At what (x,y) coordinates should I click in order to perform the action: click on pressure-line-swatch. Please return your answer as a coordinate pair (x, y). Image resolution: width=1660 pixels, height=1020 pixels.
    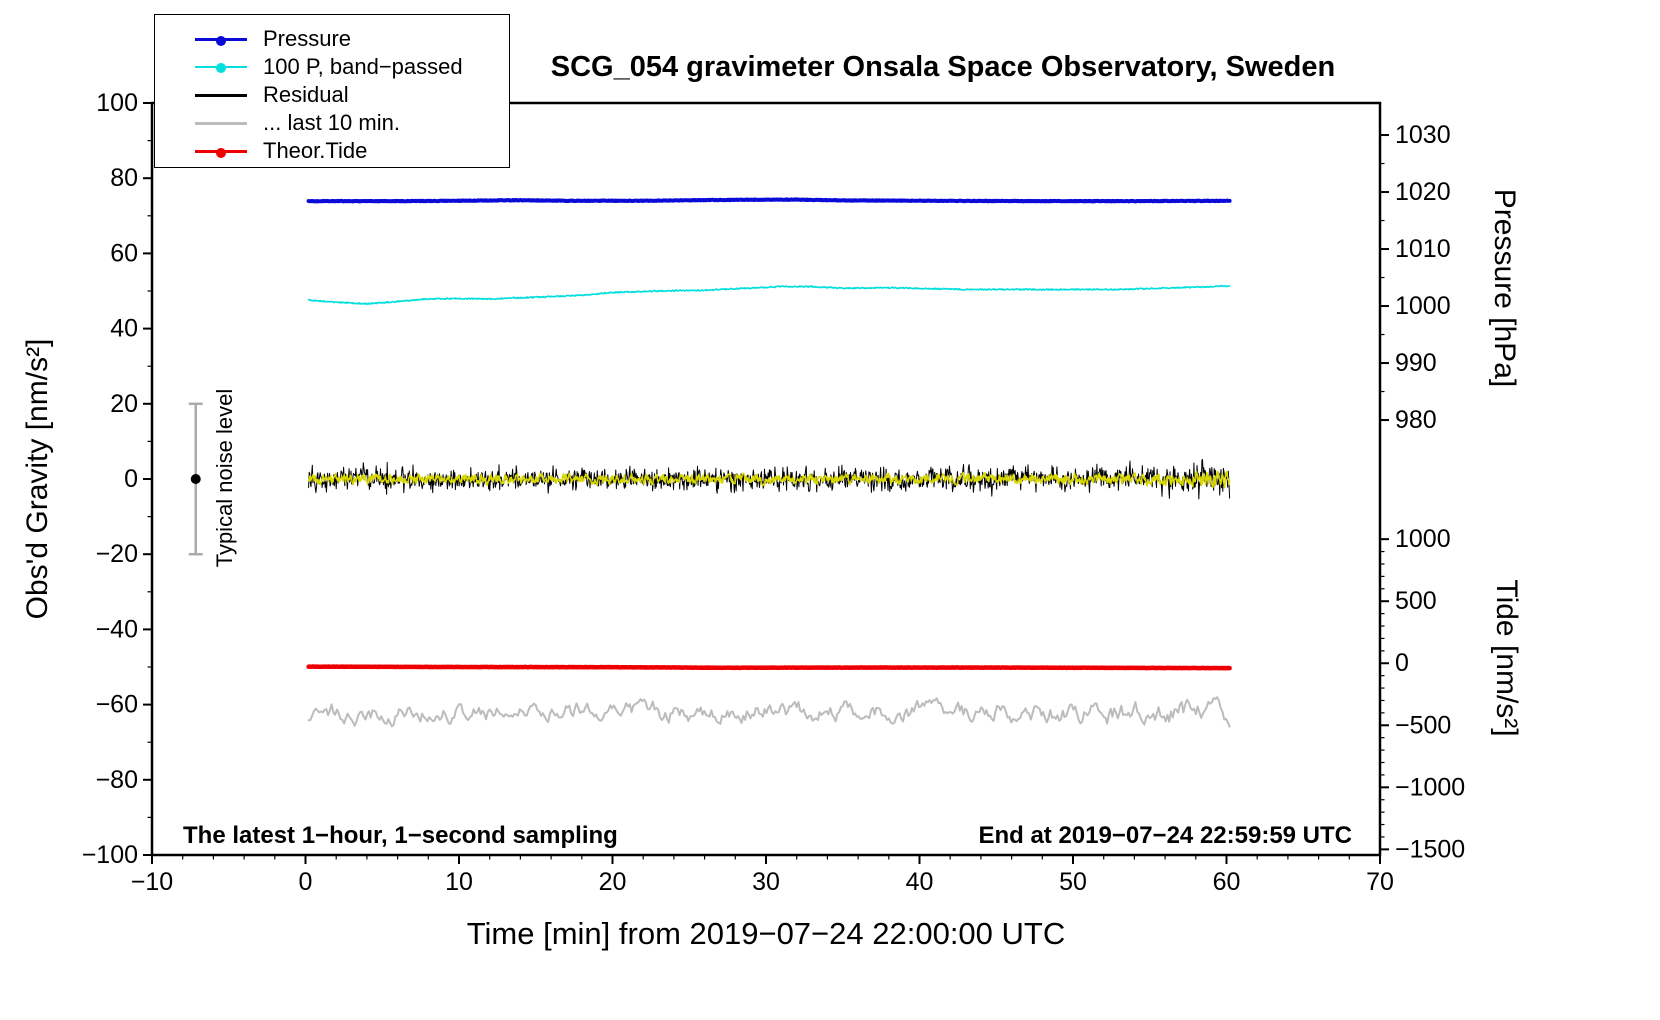
    Looking at the image, I should click on (221, 40).